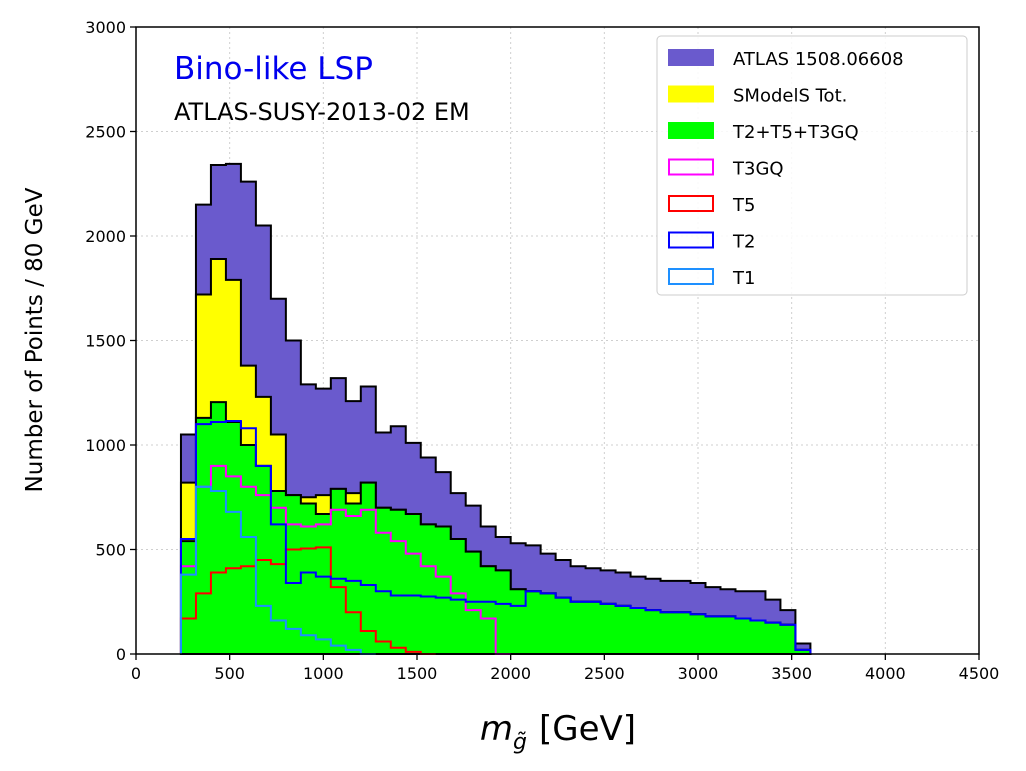 The height and width of the screenshot is (771, 1026). What do you see at coordinates (105, 236) in the screenshot?
I see `y-tick-label-2000: 2000` at bounding box center [105, 236].